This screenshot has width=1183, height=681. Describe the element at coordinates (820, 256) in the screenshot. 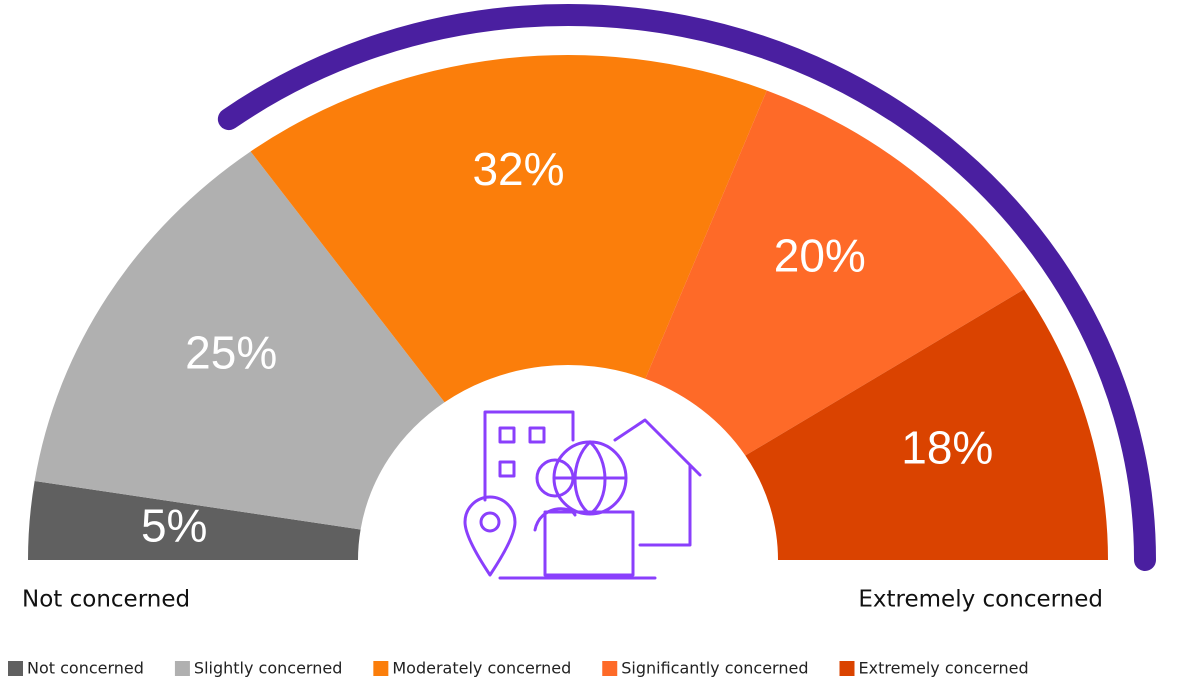

I see `value-label: 20%` at that location.